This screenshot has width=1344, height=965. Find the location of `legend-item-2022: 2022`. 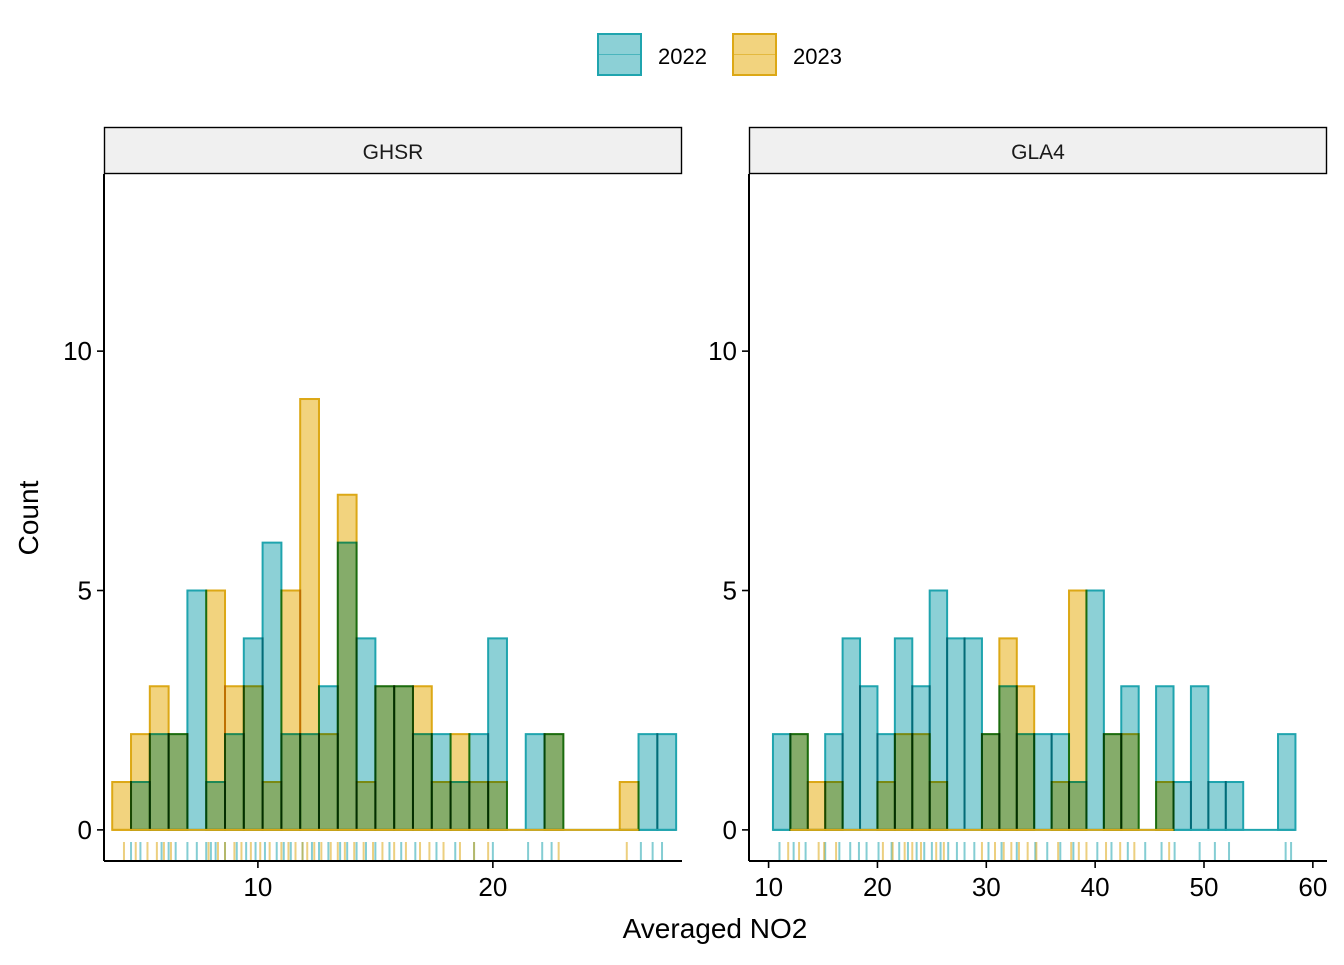

legend-item-2022: 2022 is located at coordinates (652, 54).